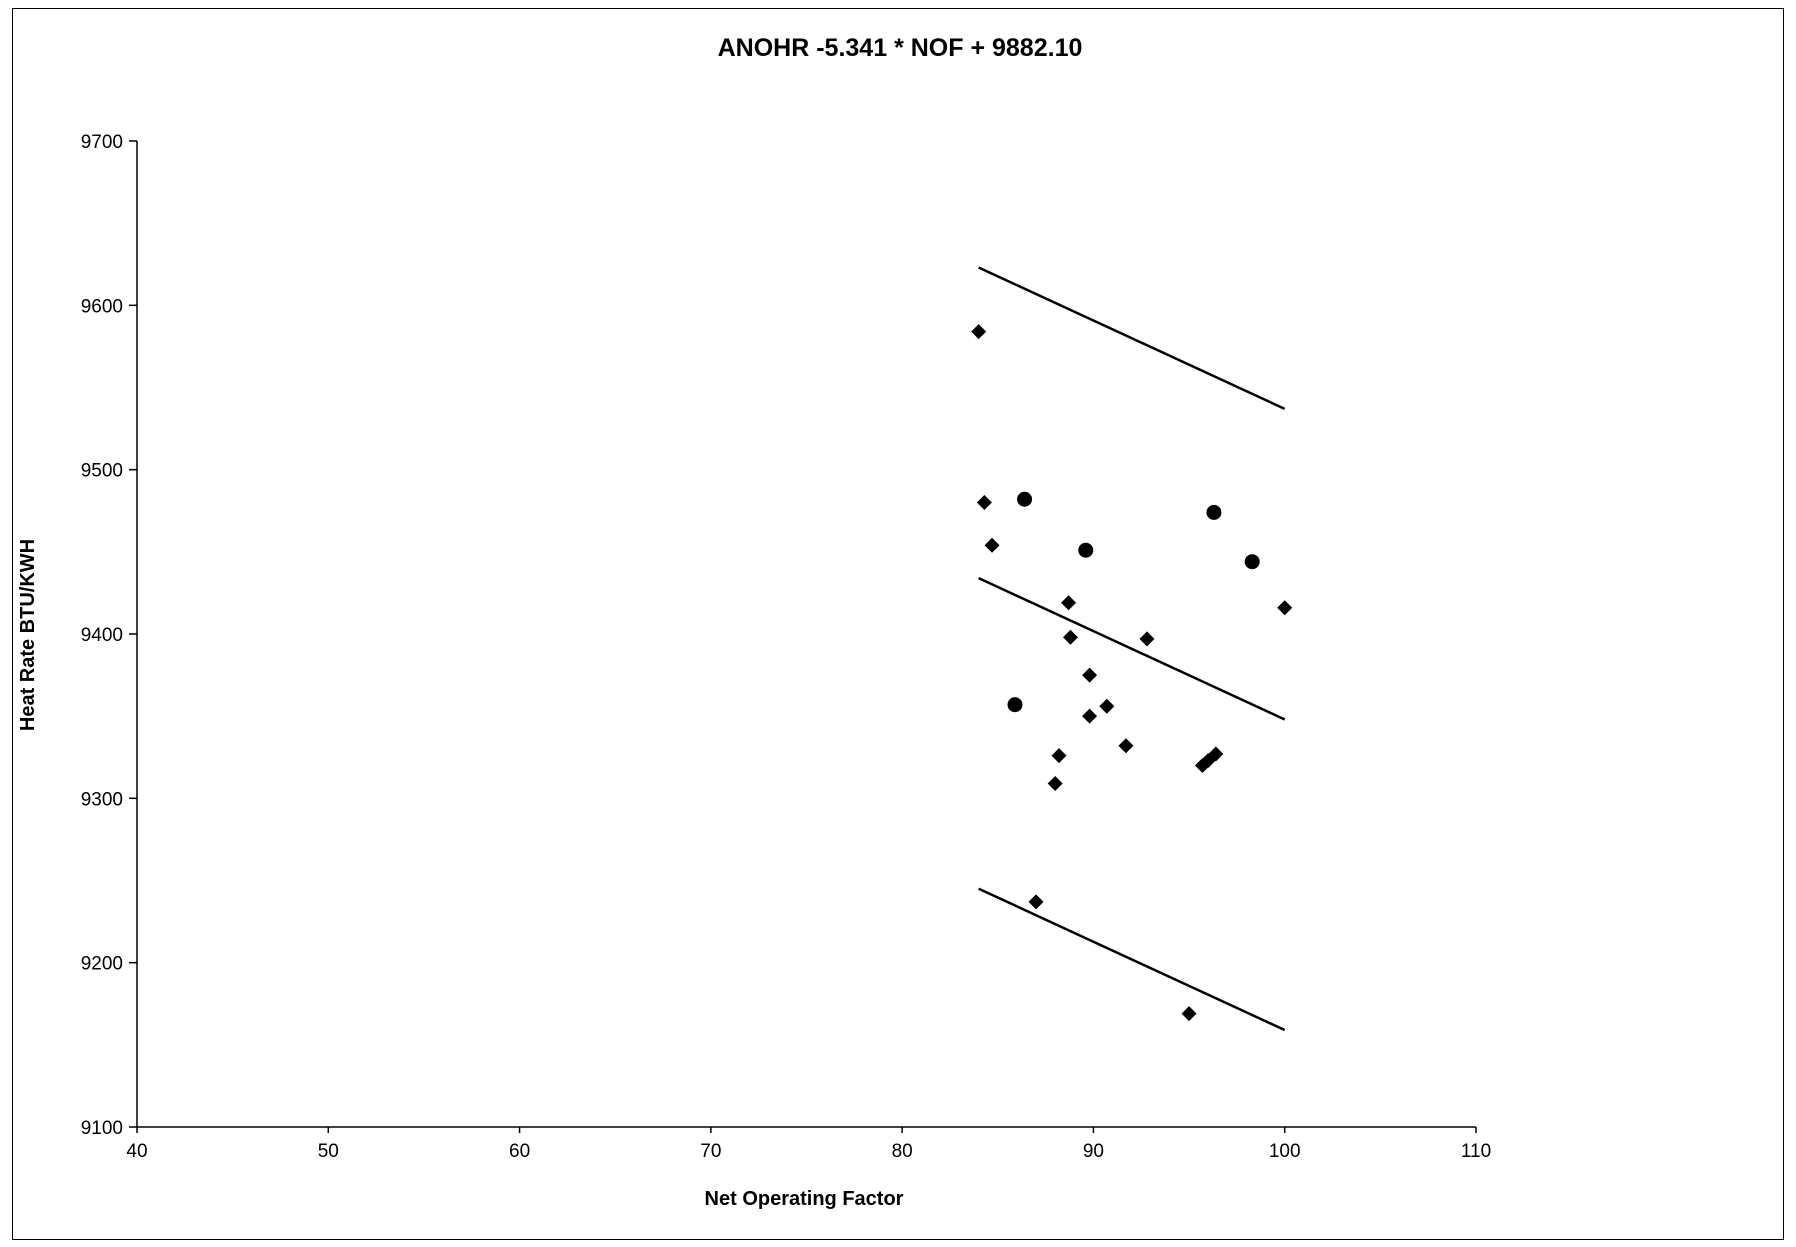  Describe the element at coordinates (328, 1151) in the screenshot. I see `x-tick-label: 50` at that location.